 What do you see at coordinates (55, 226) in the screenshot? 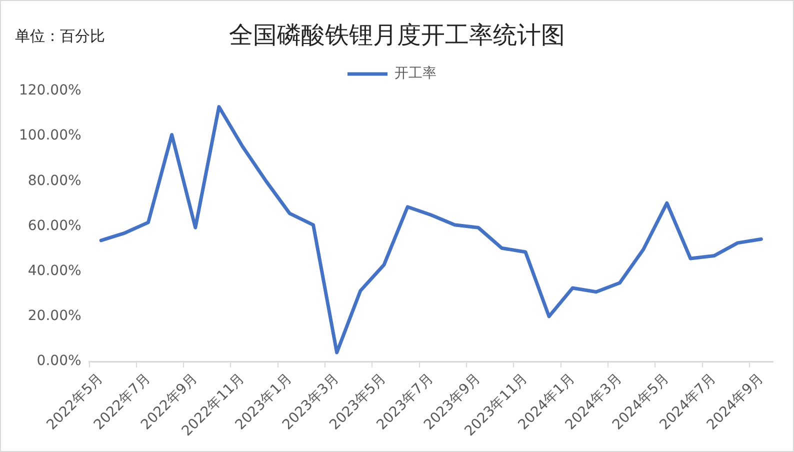
I see `y-tick-label: 60.00%` at bounding box center [55, 226].